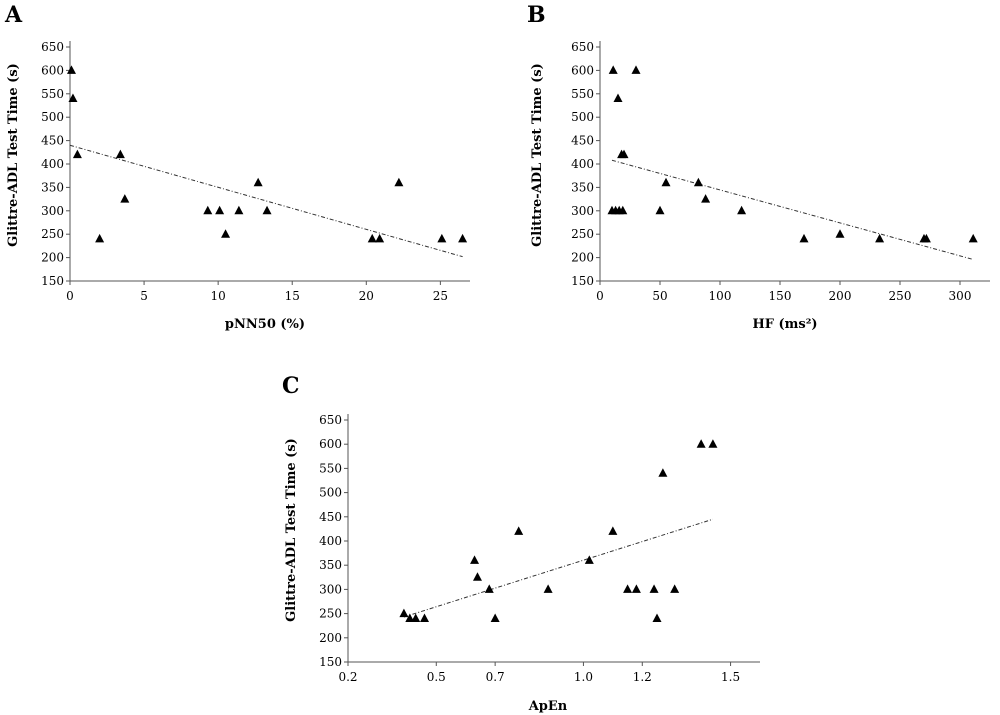 The width and height of the screenshot is (1000, 715). What do you see at coordinates (52, 211) in the screenshot?
I see `panel-a-y-tick-label: 300` at bounding box center [52, 211].